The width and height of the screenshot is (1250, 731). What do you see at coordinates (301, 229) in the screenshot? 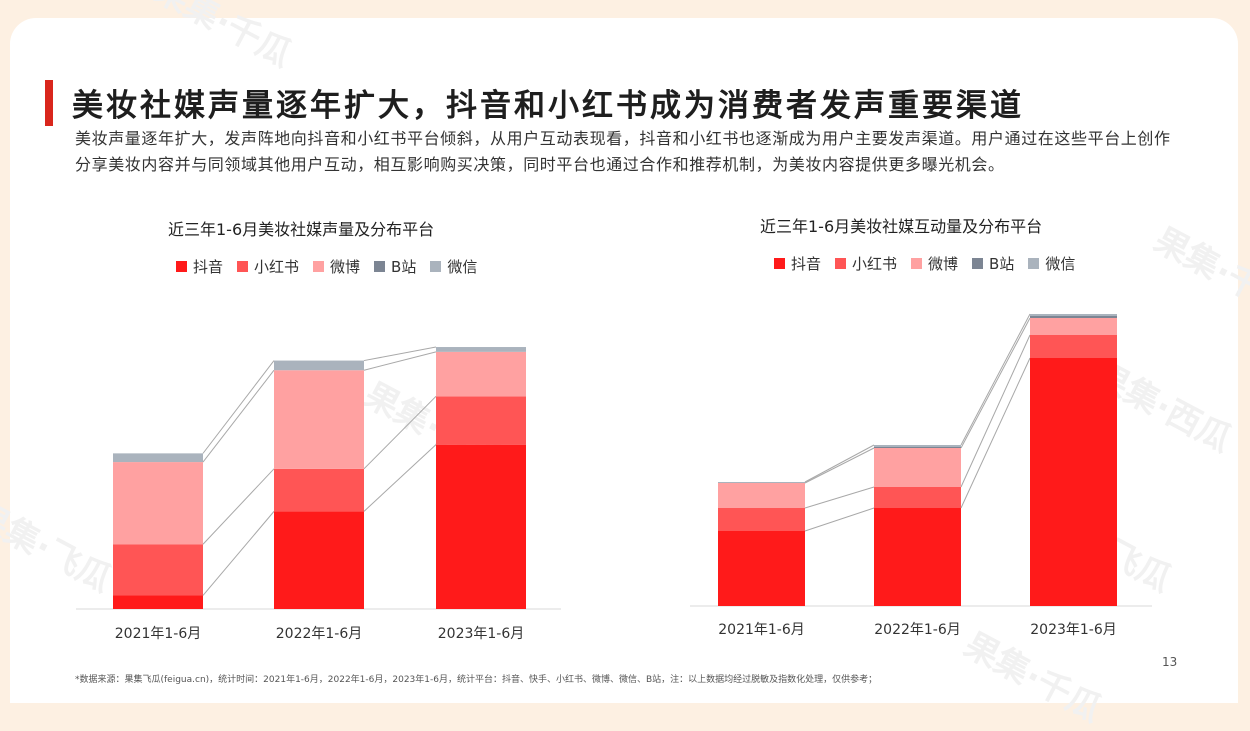
I see `chart-title-volume: 近三年1-6月美妆社媒声量及分布平台` at bounding box center [301, 229].